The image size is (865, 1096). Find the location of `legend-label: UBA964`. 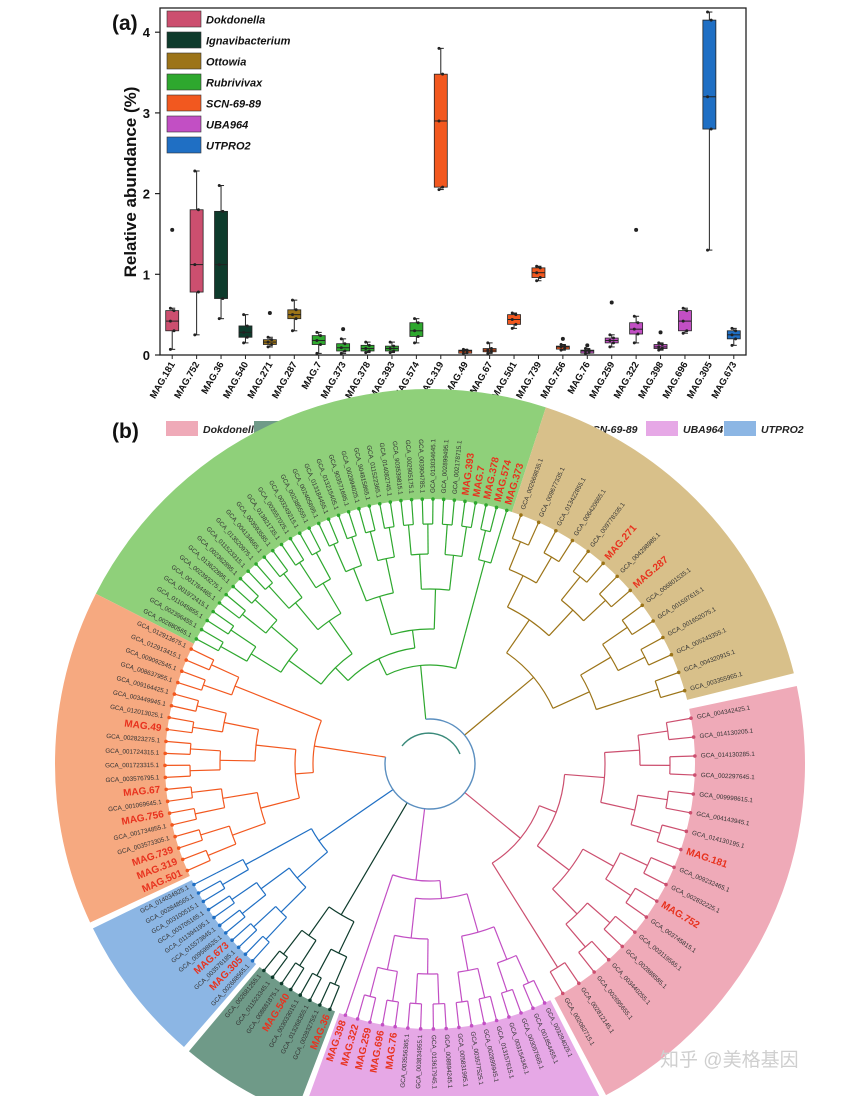

legend-label: UBA964 is located at coordinates (227, 126).